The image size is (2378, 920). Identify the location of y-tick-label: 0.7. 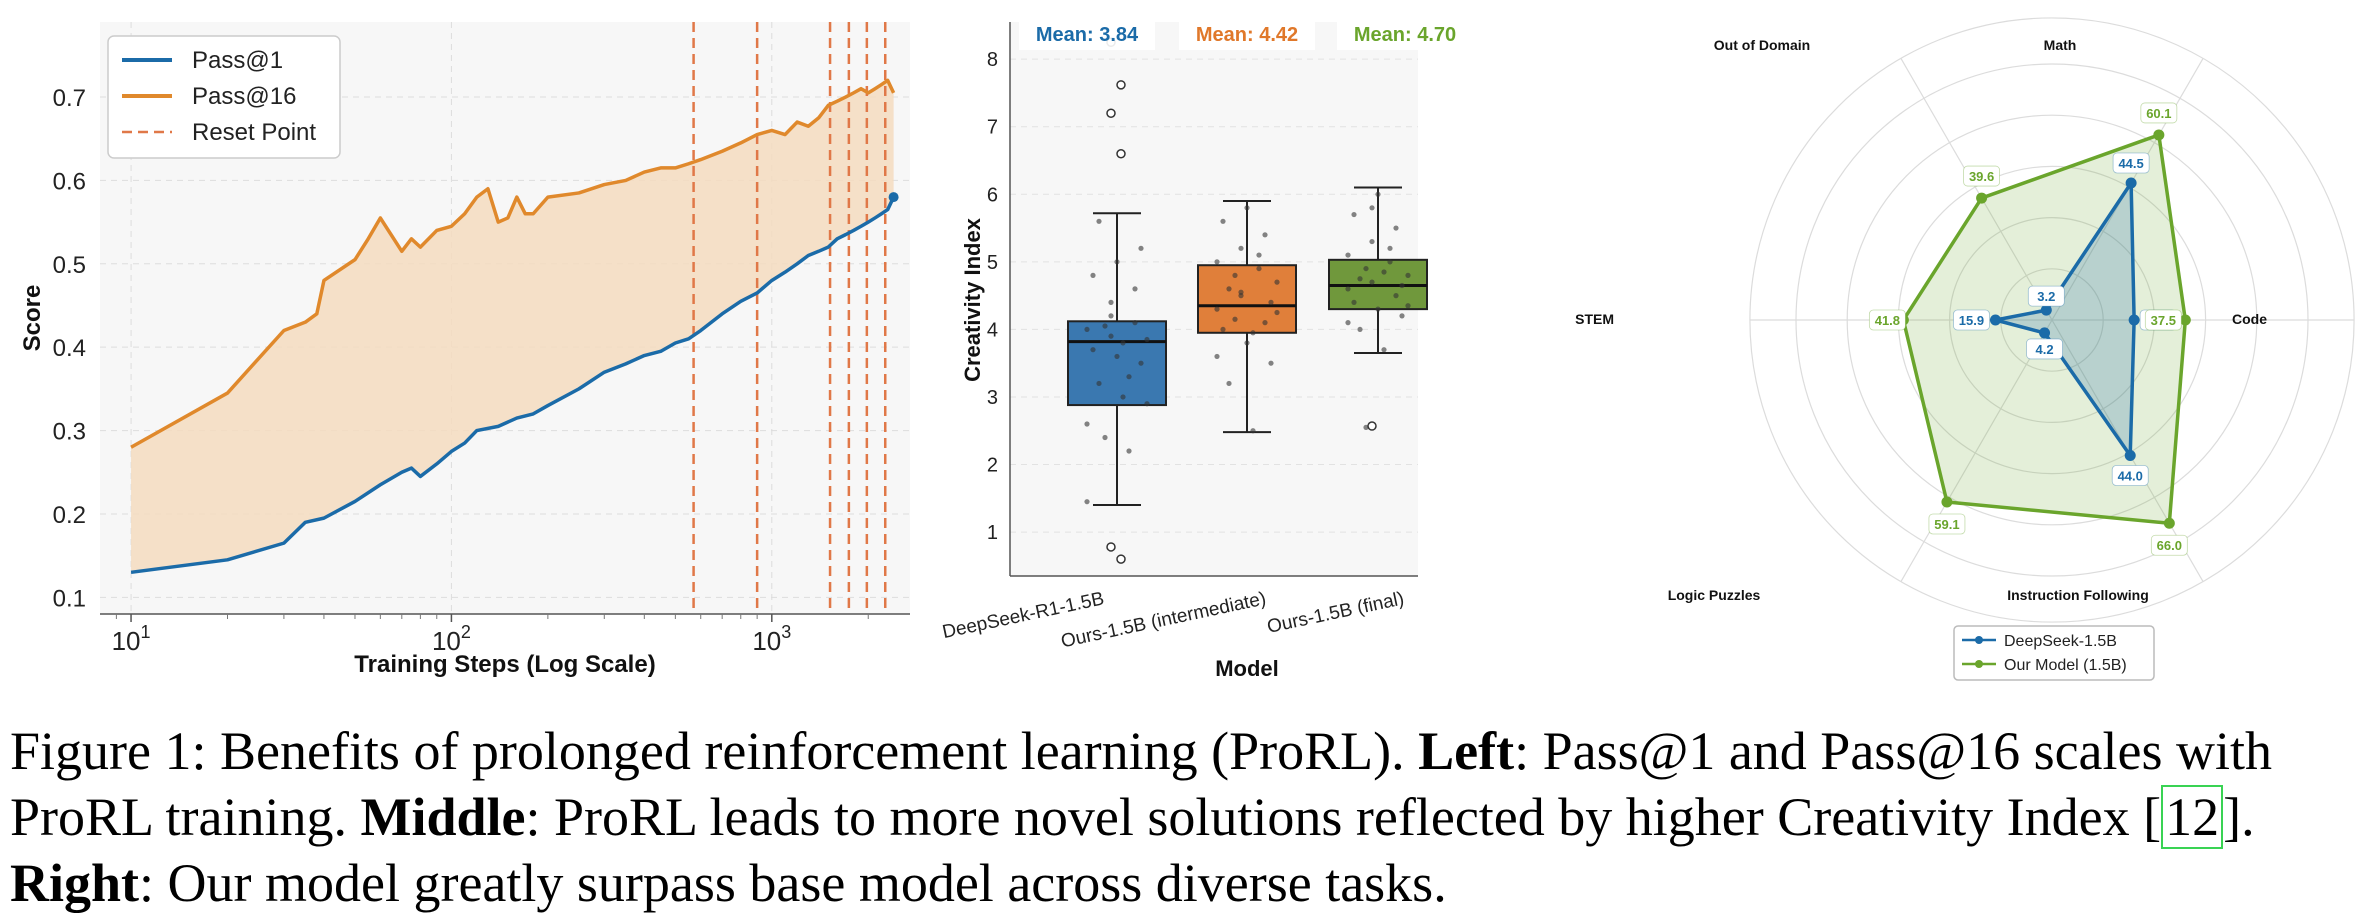
(69, 98).